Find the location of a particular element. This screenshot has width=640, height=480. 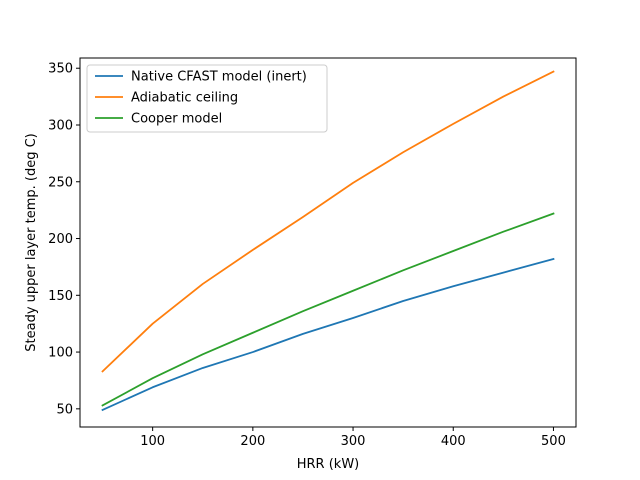

y-tick-label-6: 350 is located at coordinates (60, 69).